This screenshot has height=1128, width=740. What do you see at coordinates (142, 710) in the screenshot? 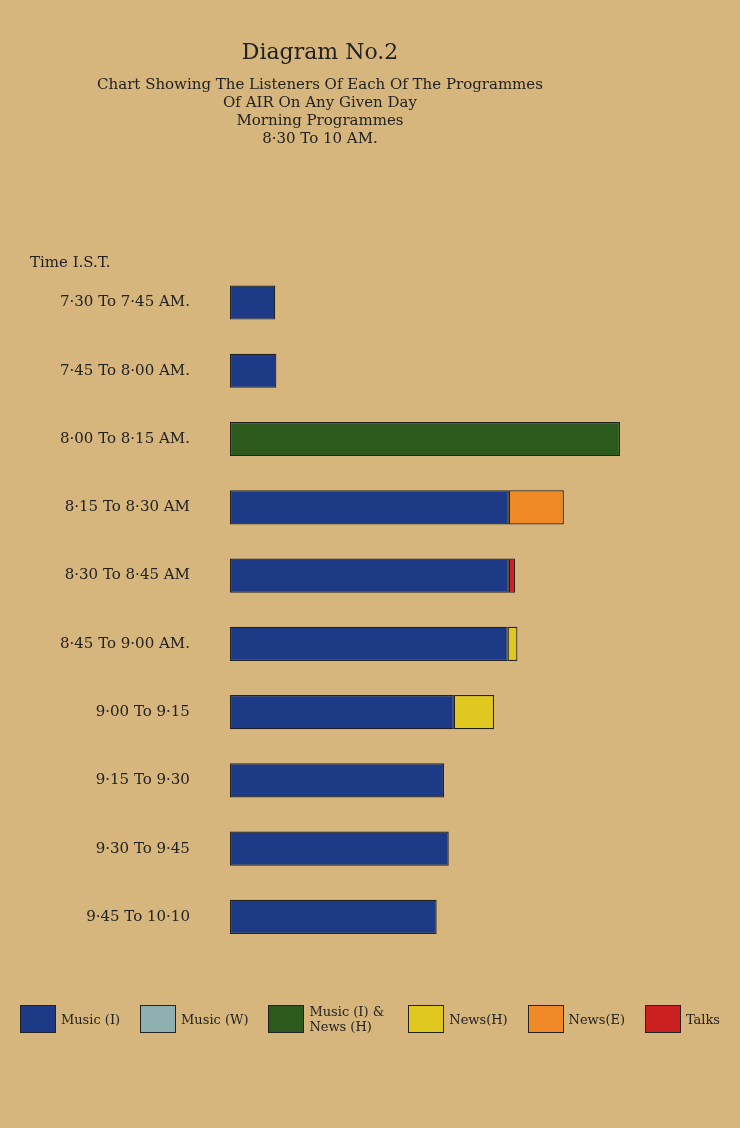
I see `y-tick-label: 9·00 To 9·15` at bounding box center [142, 710].